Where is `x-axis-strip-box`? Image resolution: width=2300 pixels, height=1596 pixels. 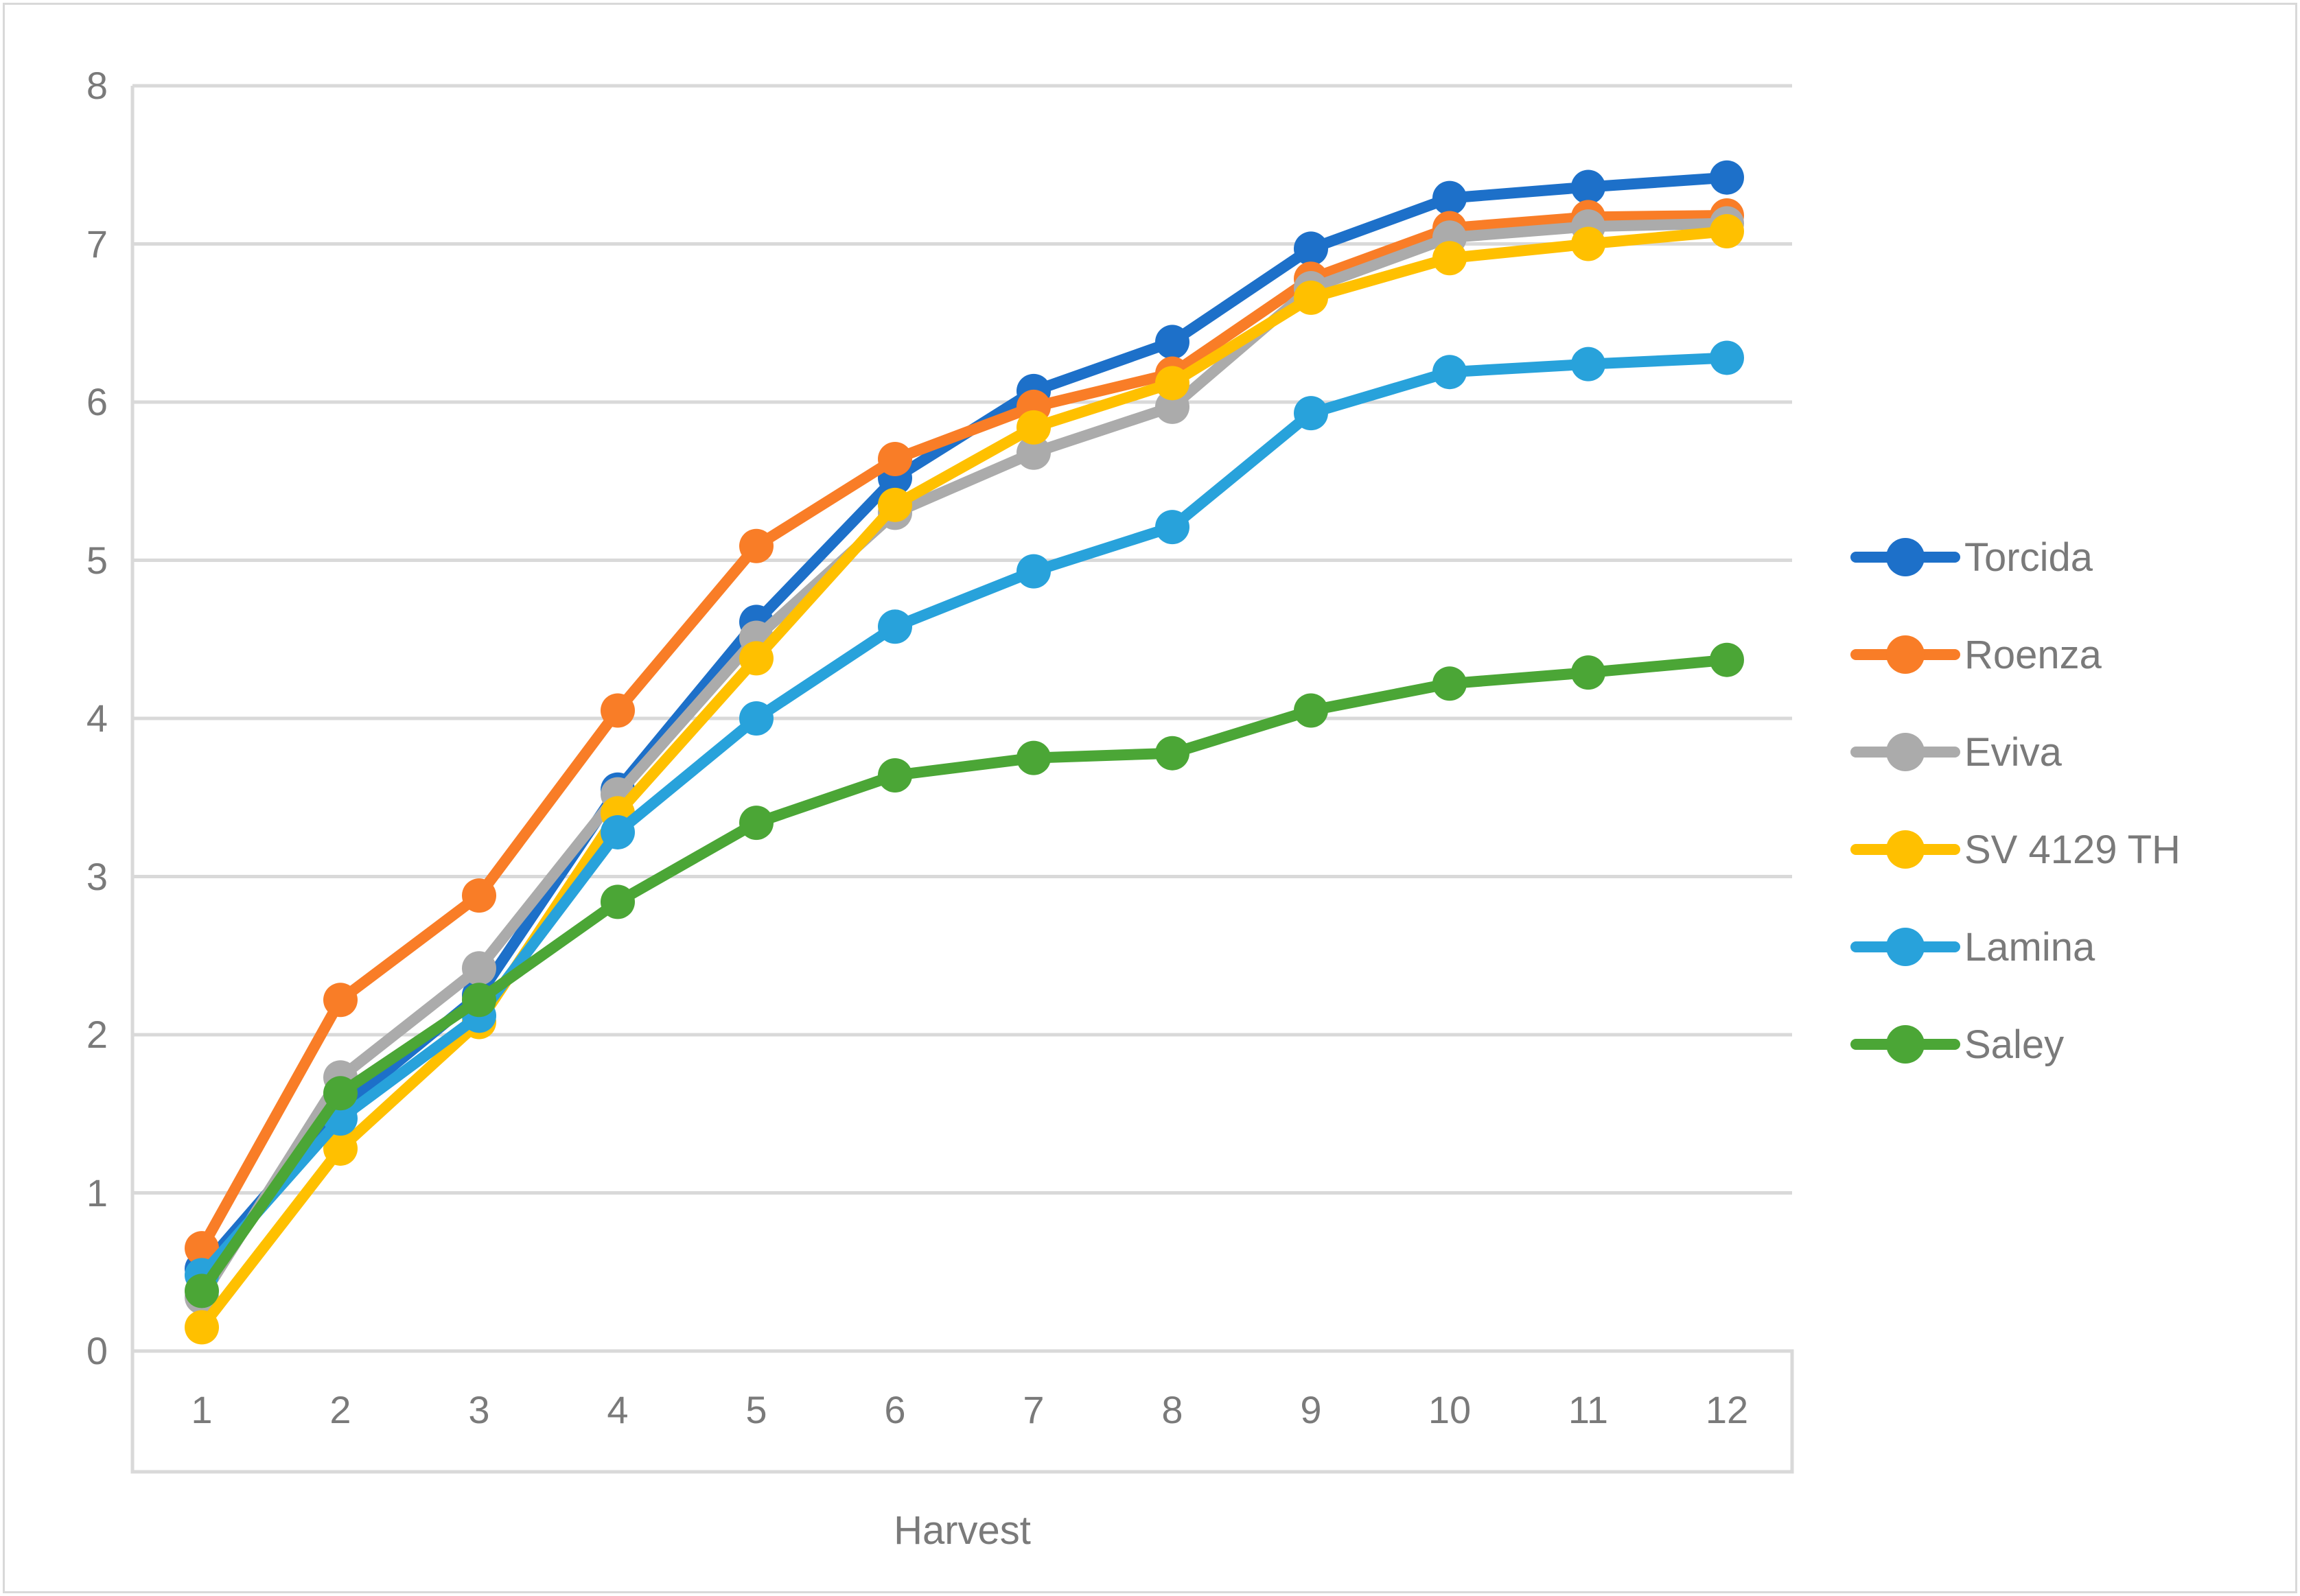
x-axis-strip-box is located at coordinates (962, 1411).